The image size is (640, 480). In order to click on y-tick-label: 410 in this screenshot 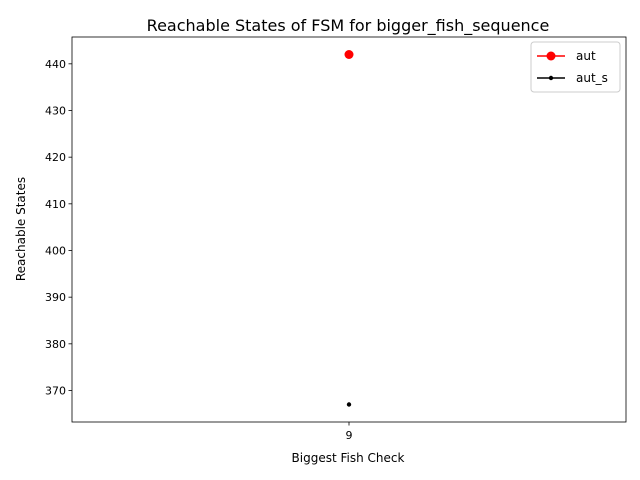, I will do `click(55, 204)`.